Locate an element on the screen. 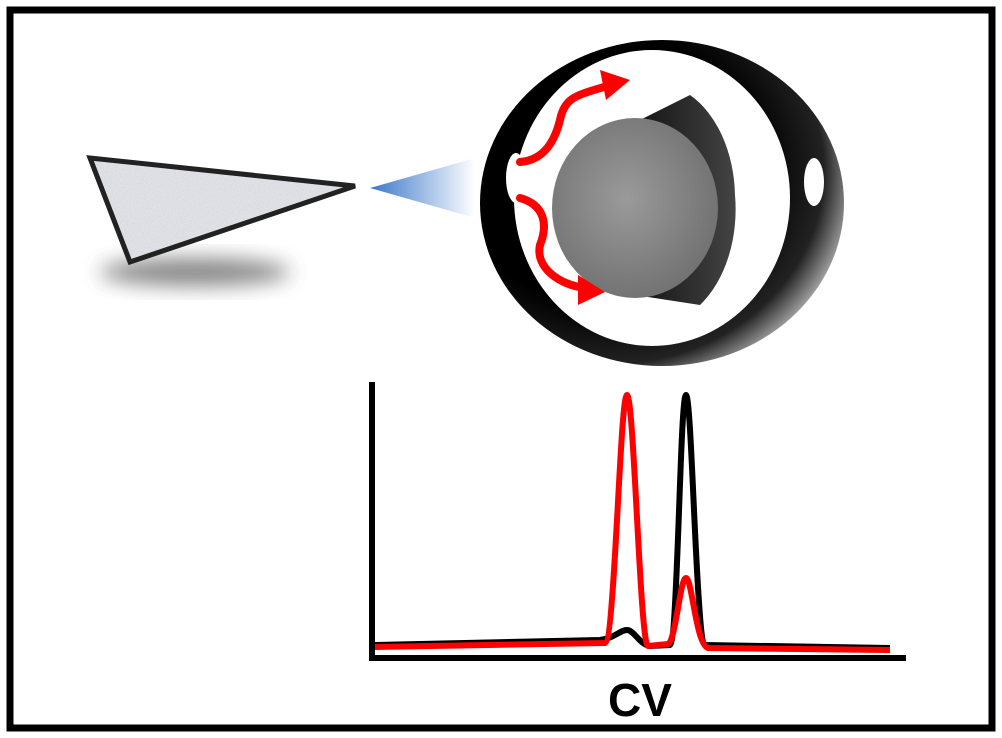  inner-electrode-face is located at coordinates (635, 208).